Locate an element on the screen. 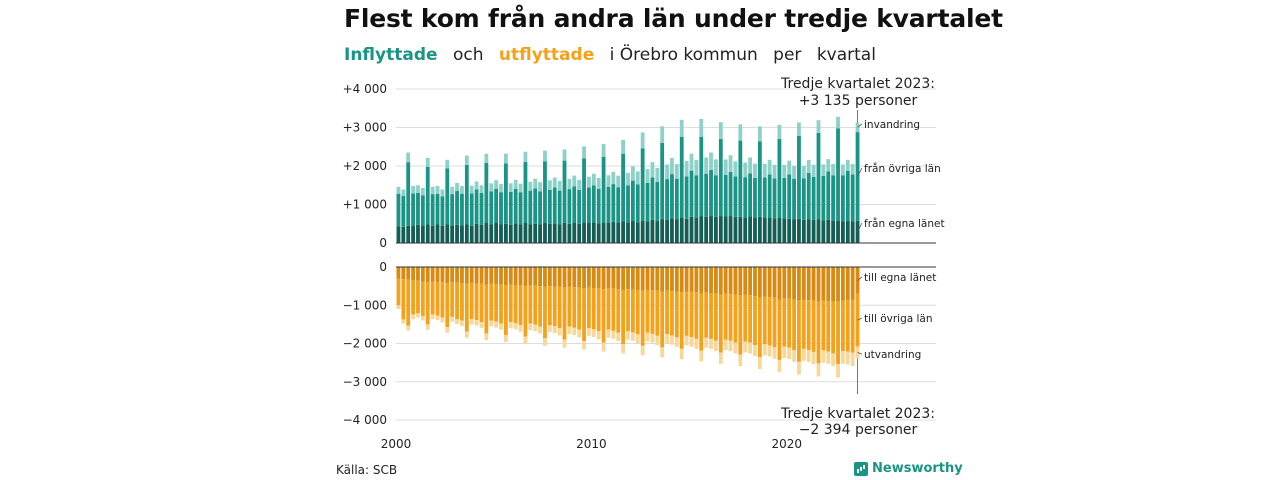 This screenshot has height=480, width=1280. leader-line is located at coordinates (860, 278).